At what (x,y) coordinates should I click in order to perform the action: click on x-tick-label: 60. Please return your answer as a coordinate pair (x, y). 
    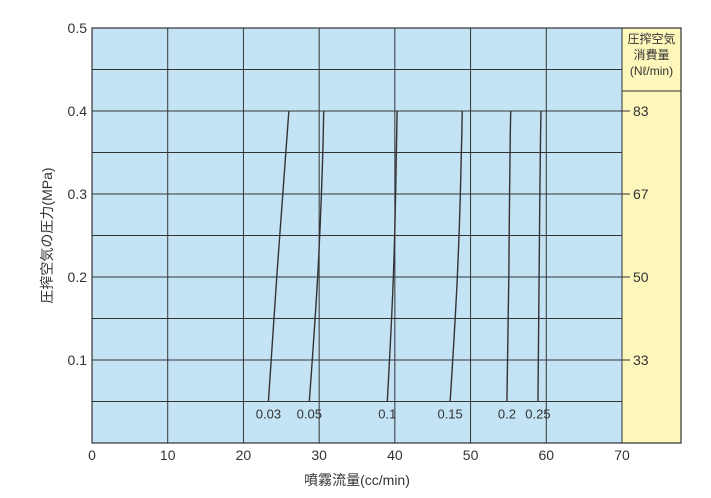
    Looking at the image, I should click on (546, 455).